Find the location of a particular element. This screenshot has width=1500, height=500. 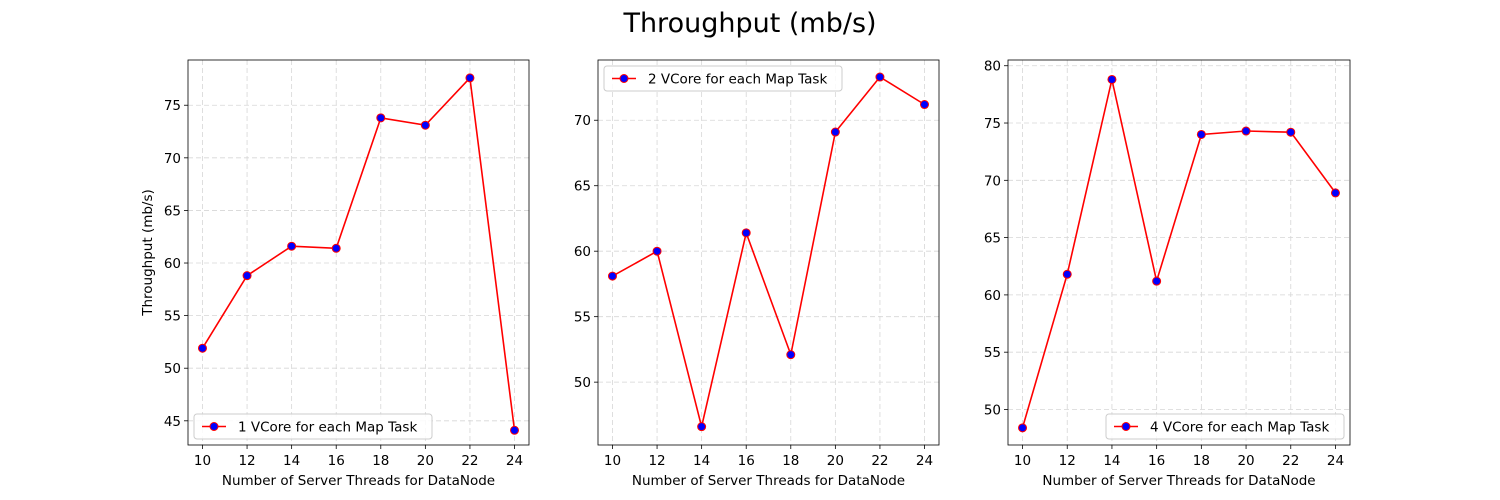

legend: 2 VCore for each Map Task is located at coordinates (723, 78).